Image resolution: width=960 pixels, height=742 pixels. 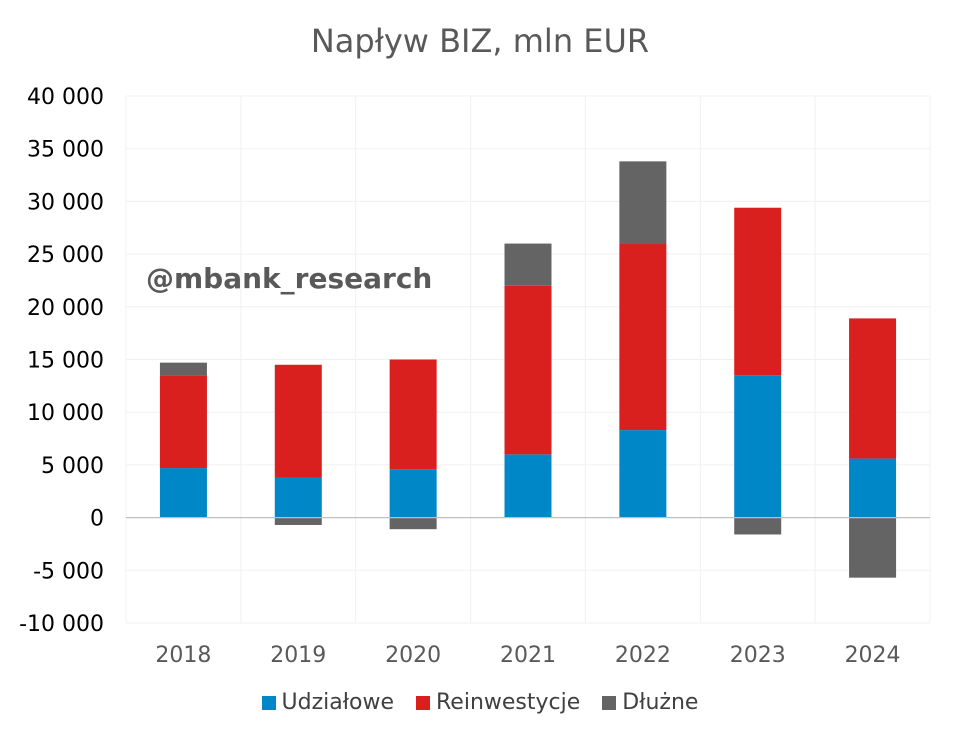 I want to click on y-tick-label: 5 000, so click(x=72, y=466).